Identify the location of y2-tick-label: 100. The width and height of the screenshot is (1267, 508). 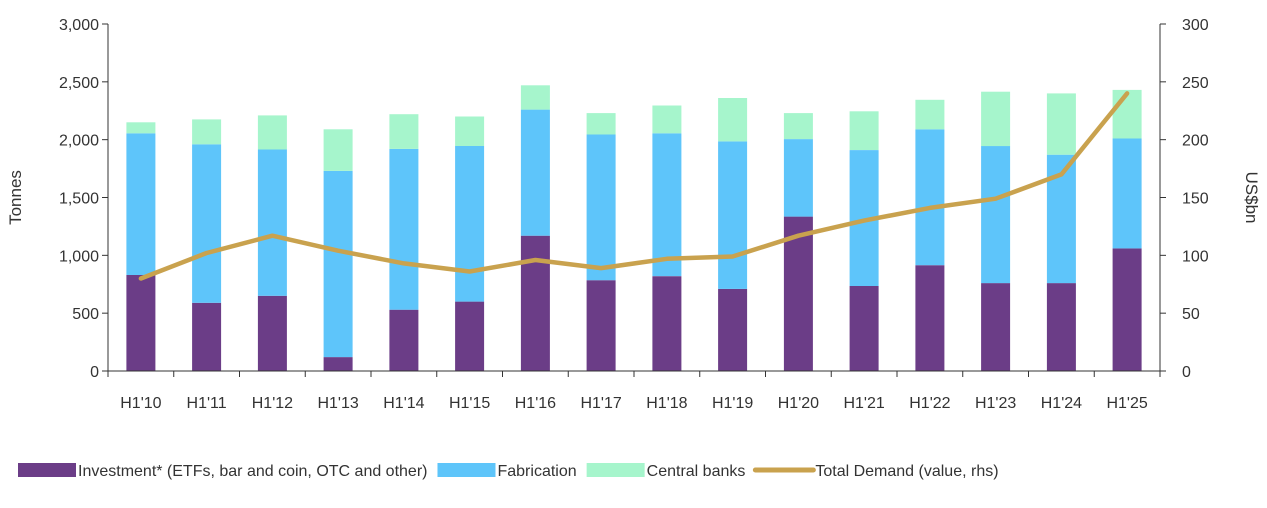
(1195, 256).